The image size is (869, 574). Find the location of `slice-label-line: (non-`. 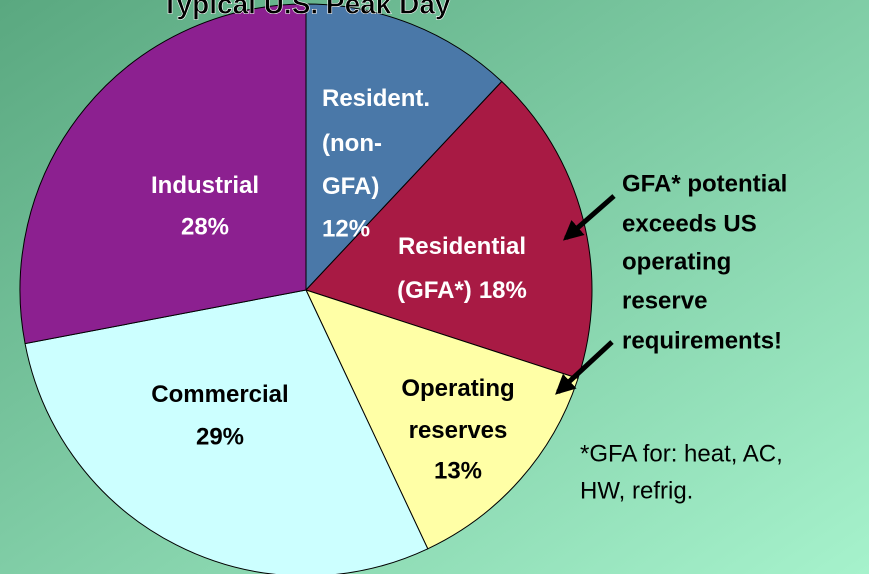

slice-label-line: (non- is located at coordinates (352, 143).